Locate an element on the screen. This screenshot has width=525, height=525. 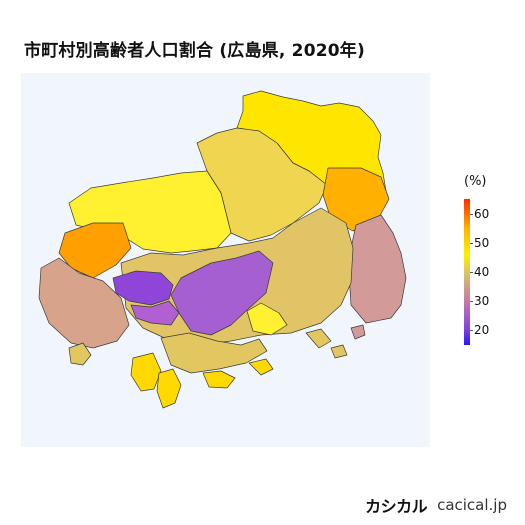
legend-title: (%) is located at coordinates (475, 181).